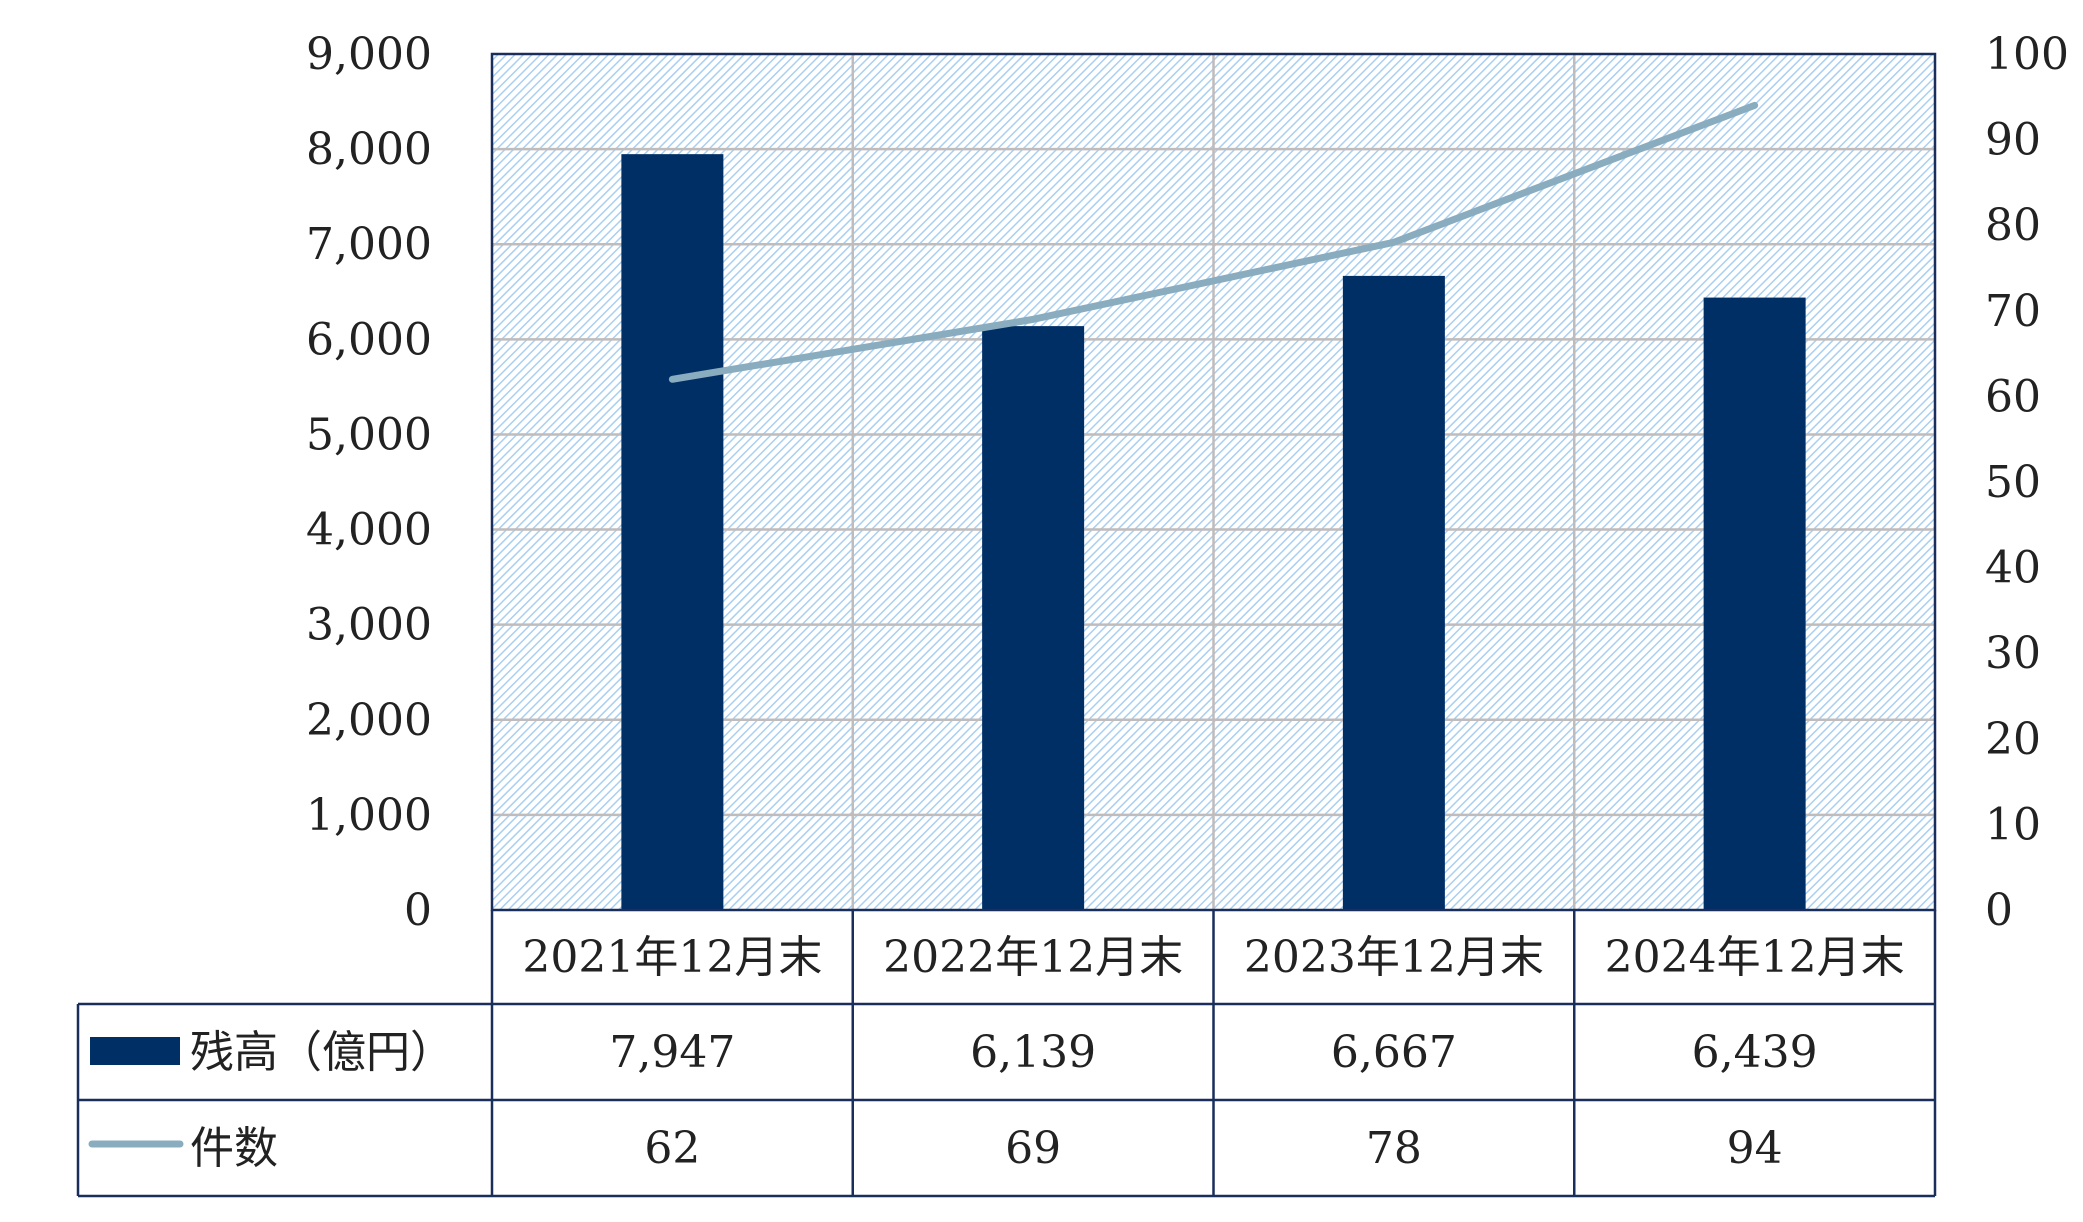  I want to click on y-left-tick-label: 7,000, so click(369, 244).